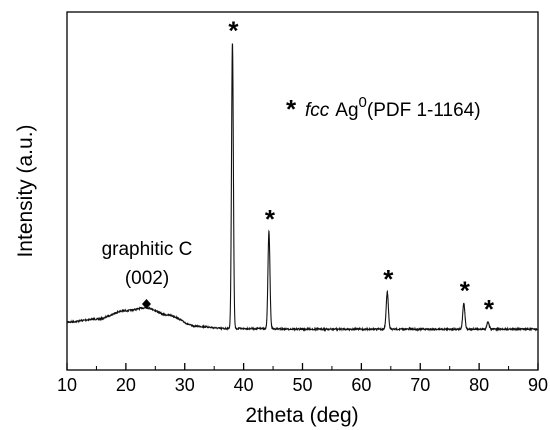 The width and height of the screenshot is (550, 430). I want to click on x-tick-label: 10, so click(67, 385).